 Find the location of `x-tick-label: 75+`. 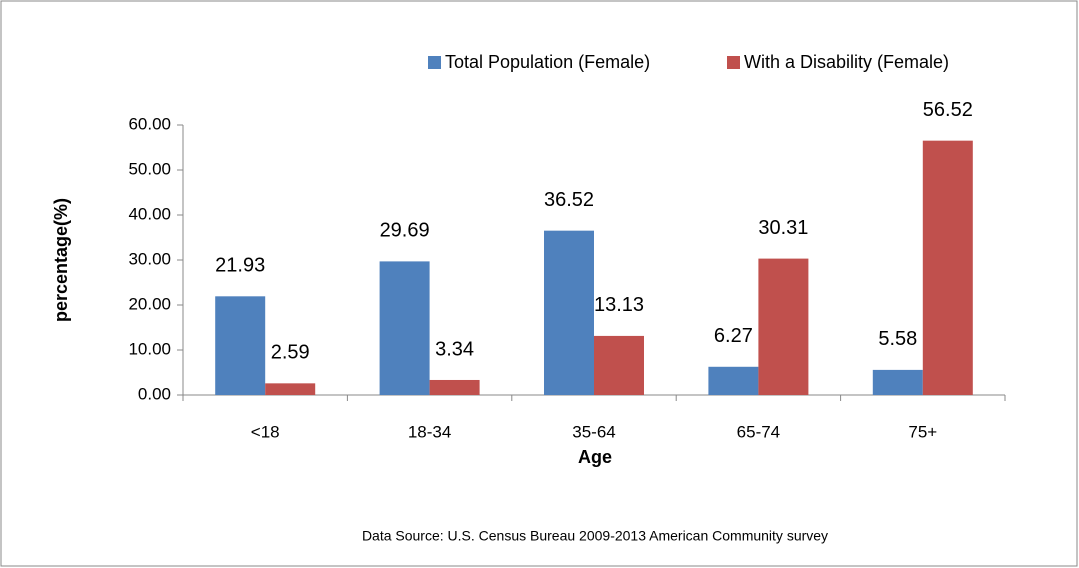

x-tick-label: 75+ is located at coordinates (922, 431).